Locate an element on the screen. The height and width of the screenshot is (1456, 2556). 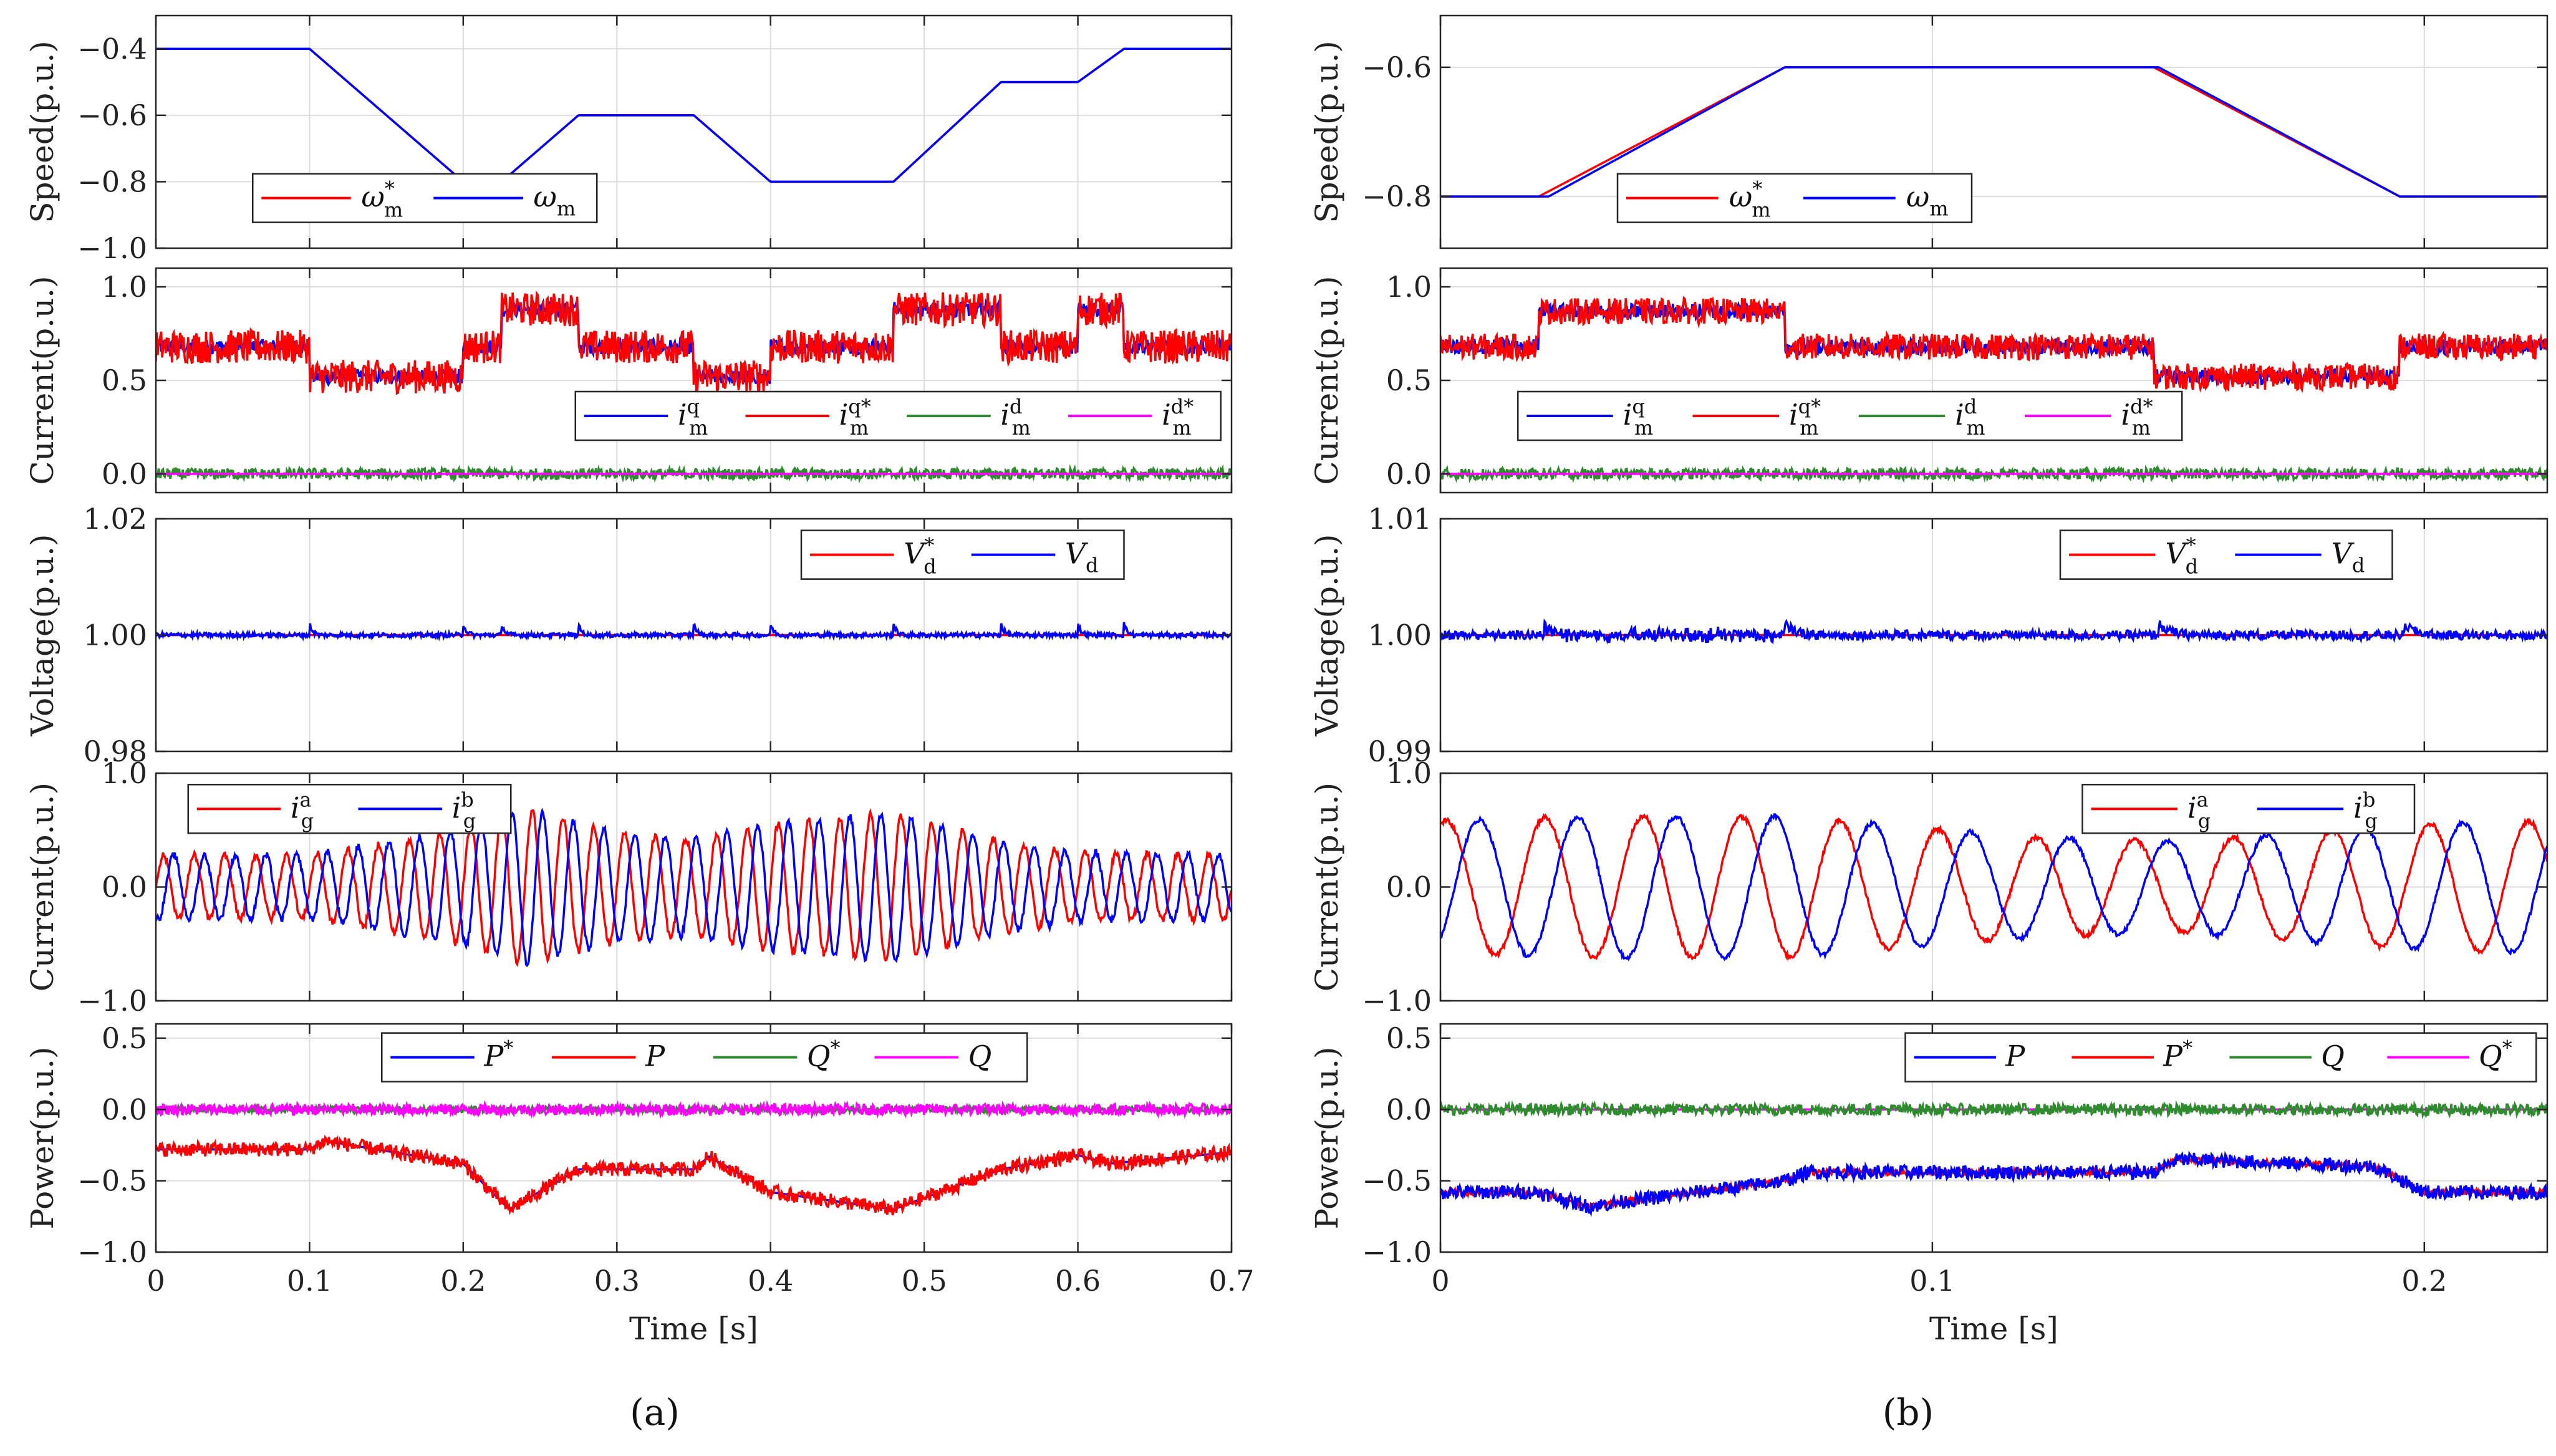
legend: iq m iq* m id m id* m is located at coordinates (1850, 416).